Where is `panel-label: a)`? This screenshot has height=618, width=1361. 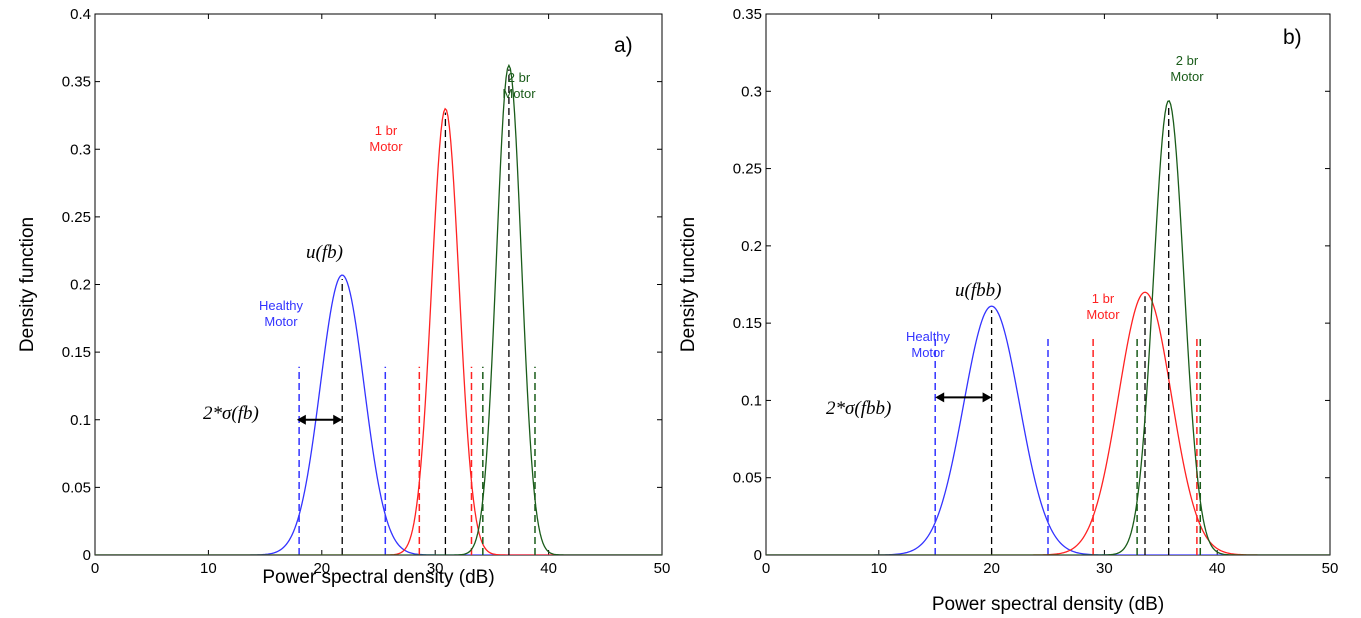 panel-label: a) is located at coordinates (623, 45).